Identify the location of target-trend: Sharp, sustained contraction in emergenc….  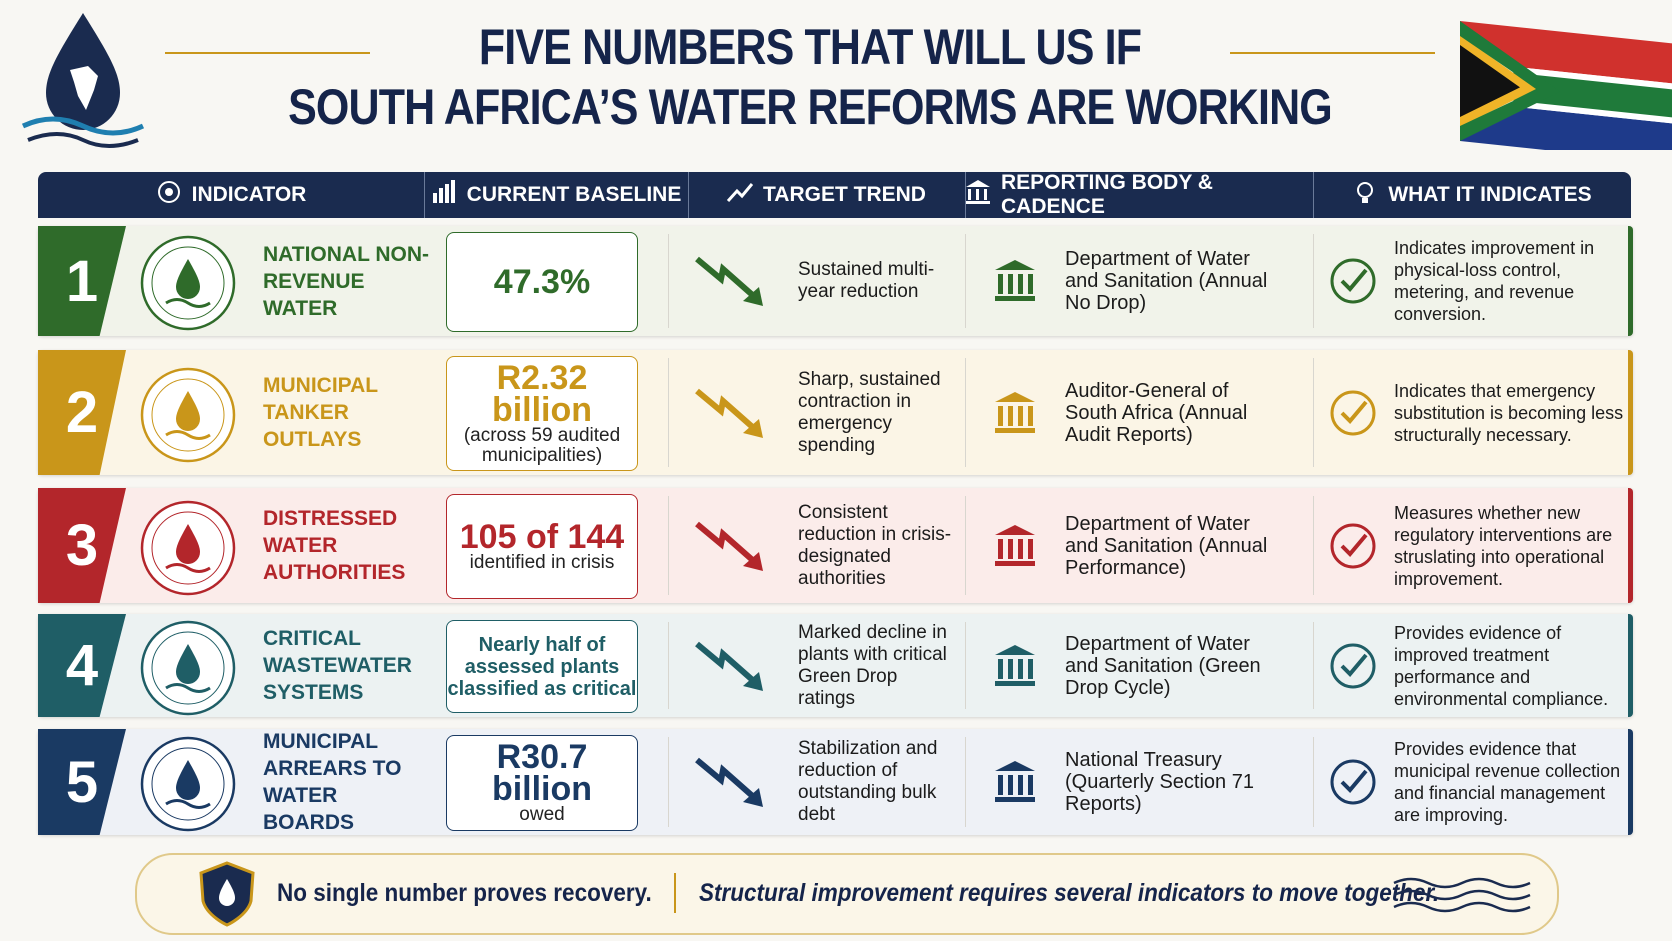
(869, 412).